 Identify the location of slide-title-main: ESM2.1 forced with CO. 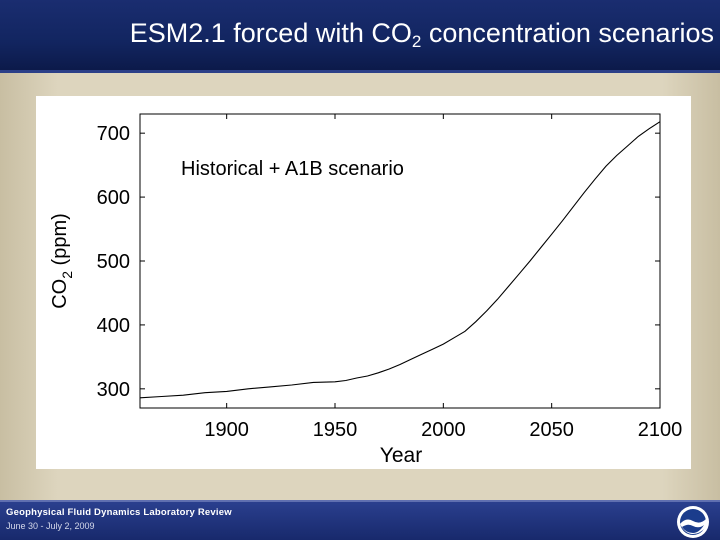
(270, 33).